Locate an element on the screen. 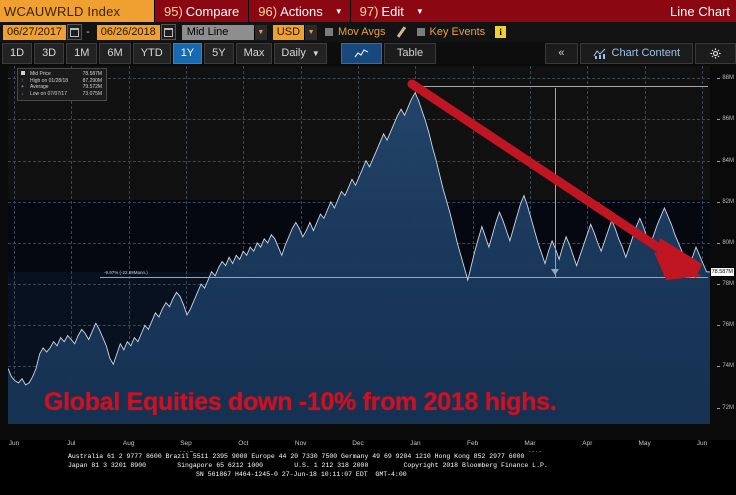 The image size is (736, 495). period-1m: 1M is located at coordinates (82, 53).